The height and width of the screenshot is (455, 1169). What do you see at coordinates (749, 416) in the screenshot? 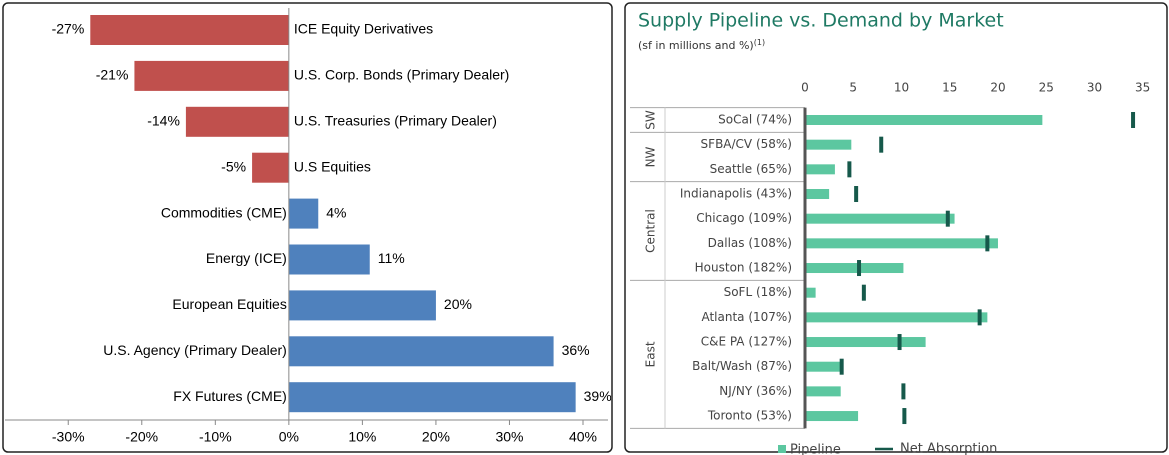
I see `category-label: Toronto (53%)` at bounding box center [749, 416].